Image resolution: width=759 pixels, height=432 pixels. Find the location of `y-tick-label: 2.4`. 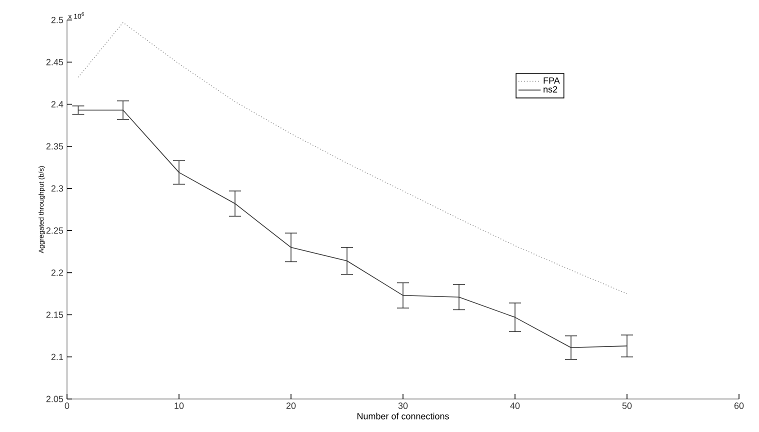

y-tick-label: 2.4 is located at coordinates (57, 104).